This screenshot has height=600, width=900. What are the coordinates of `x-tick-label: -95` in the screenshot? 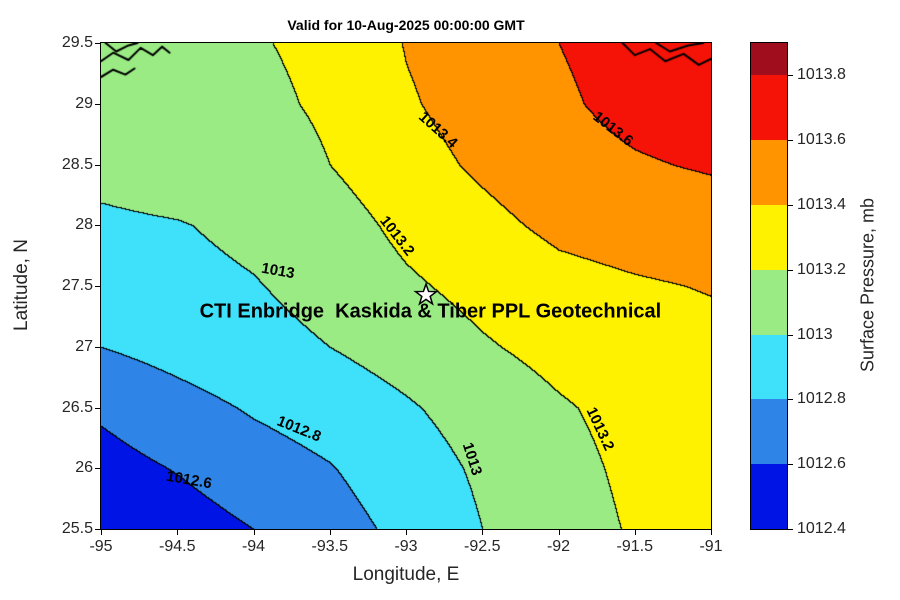 It's located at (101, 546).